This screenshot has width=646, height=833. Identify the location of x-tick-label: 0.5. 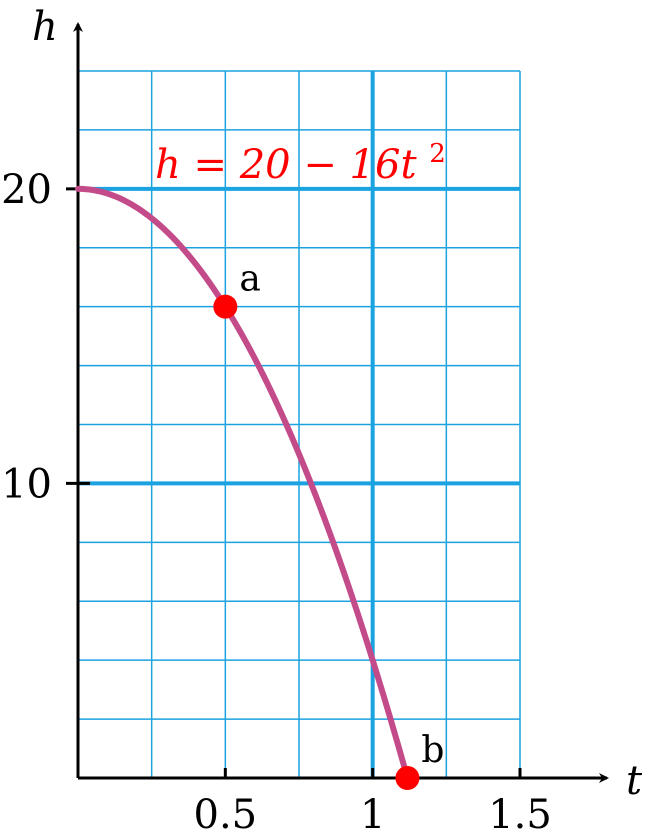
(226, 812).